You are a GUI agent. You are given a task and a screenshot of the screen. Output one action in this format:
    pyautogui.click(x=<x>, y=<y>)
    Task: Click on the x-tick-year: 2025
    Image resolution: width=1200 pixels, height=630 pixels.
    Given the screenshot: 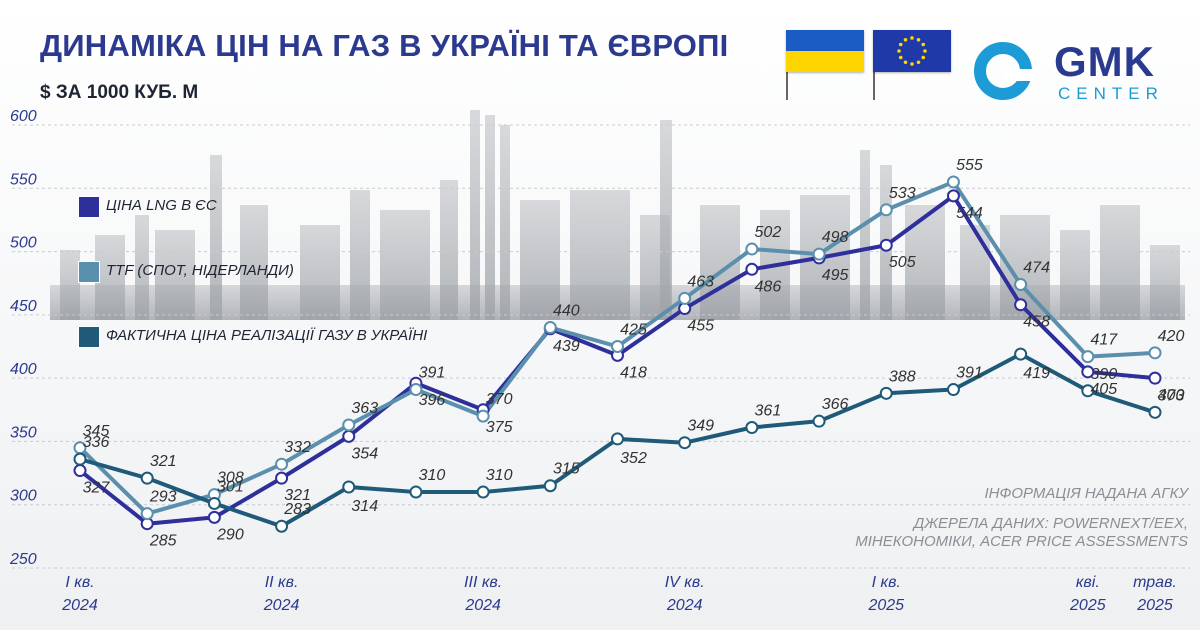 What is the action you would take?
    pyautogui.click(x=885, y=605)
    